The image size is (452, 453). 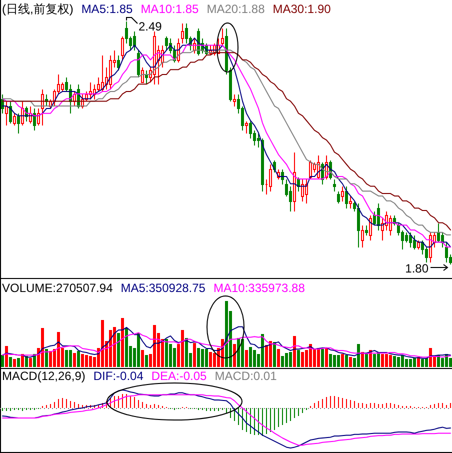 I want to click on text: MA20:1.88, so click(x=236, y=9).